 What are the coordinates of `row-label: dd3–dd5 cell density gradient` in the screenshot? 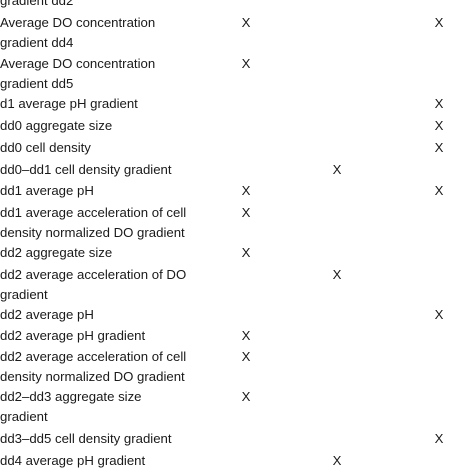 It's located at (86, 438).